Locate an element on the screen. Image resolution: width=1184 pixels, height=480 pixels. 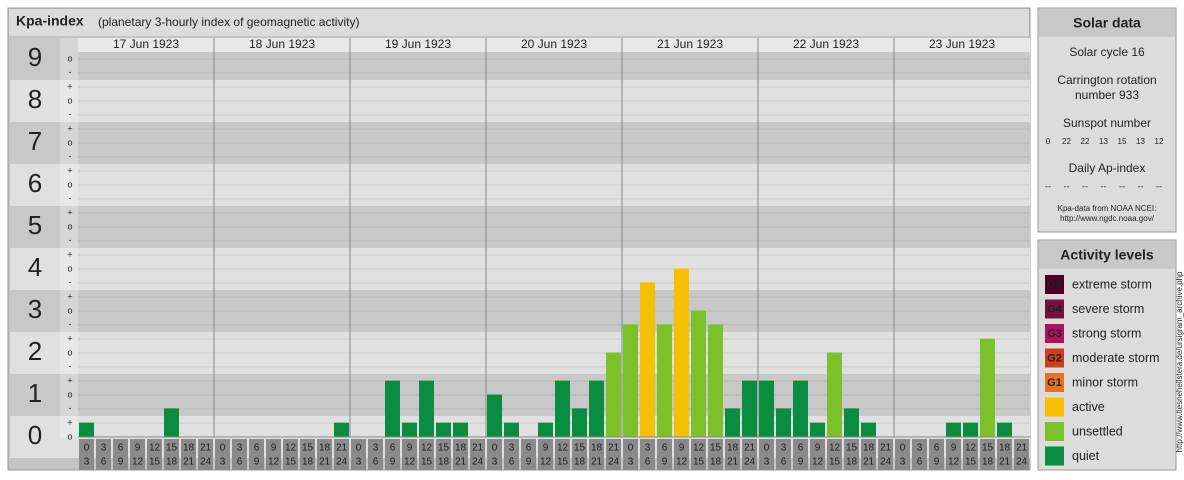
solar-header is located at coordinates (1107, 23).